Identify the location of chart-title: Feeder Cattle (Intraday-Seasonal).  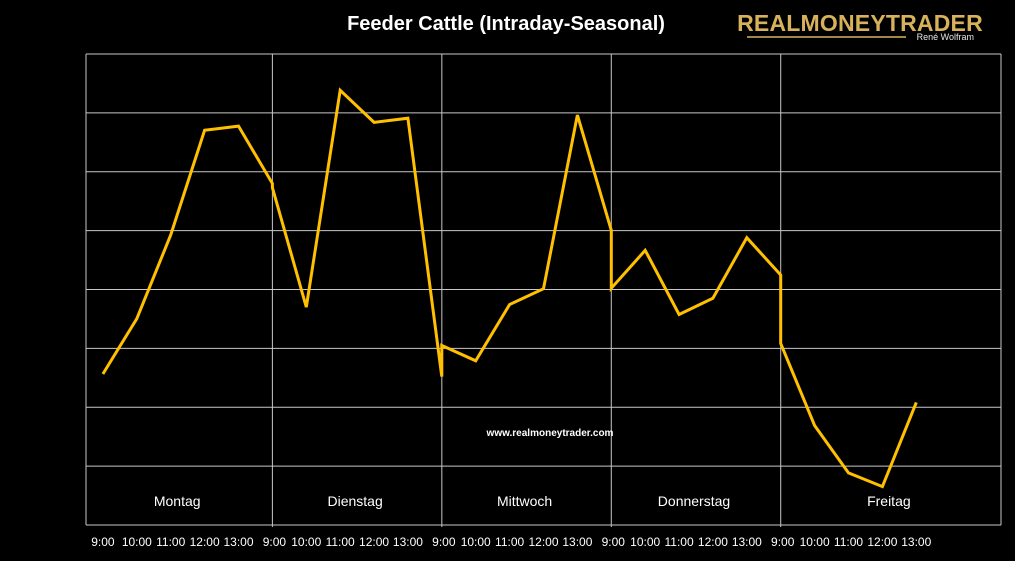
(506, 24).